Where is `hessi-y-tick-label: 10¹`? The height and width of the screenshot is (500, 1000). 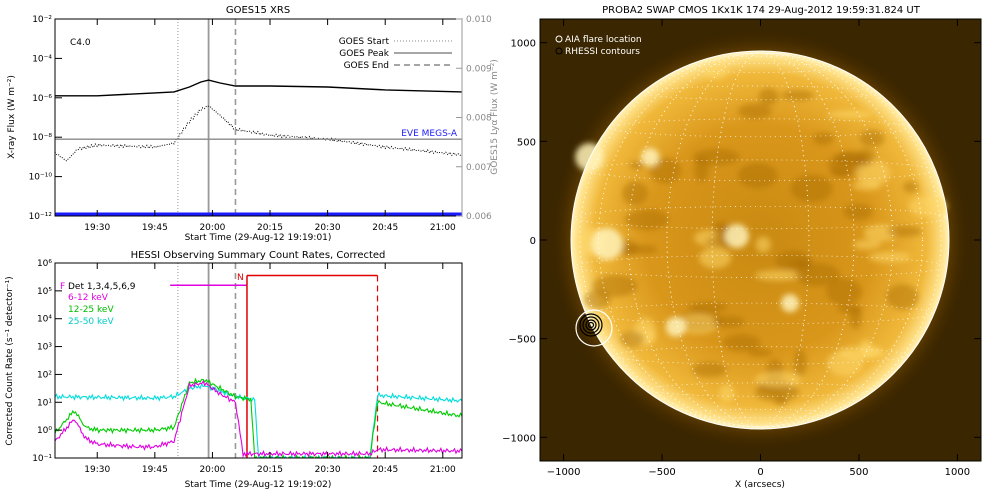 hessi-y-tick-label: 10¹ is located at coordinates (44, 403).